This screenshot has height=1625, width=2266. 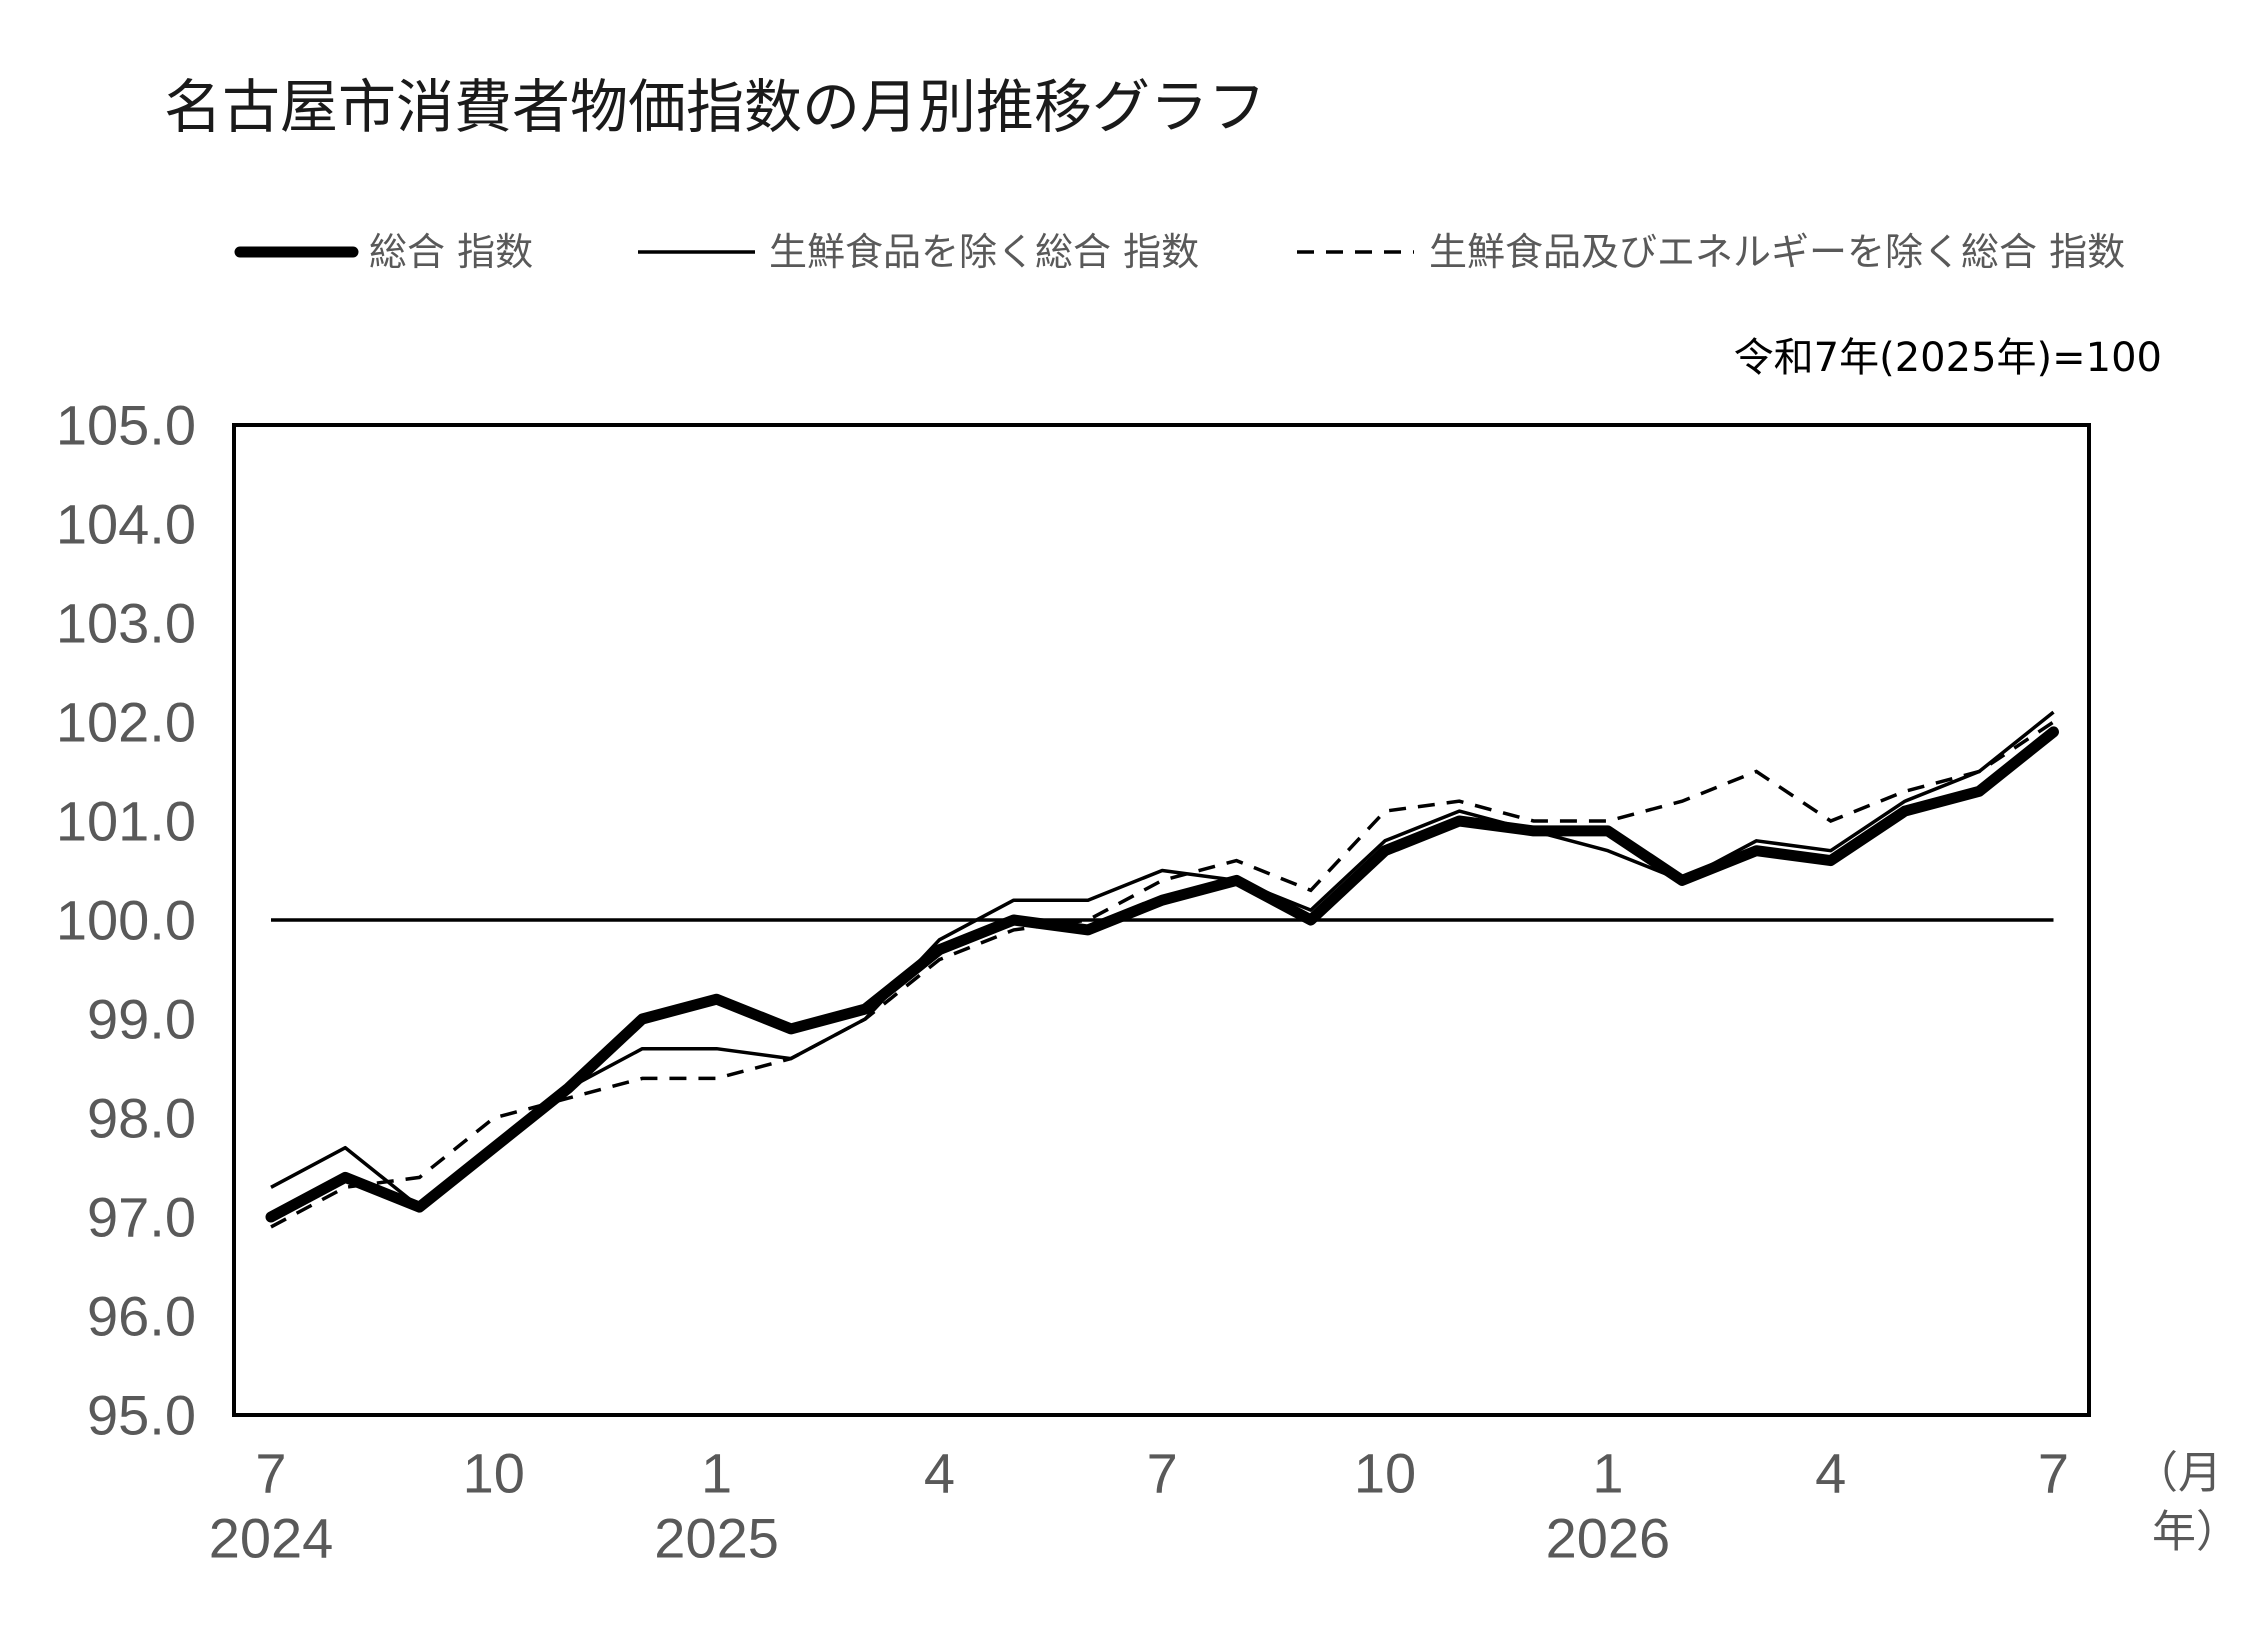 What do you see at coordinates (2196, 1532) in the screenshot?
I see `x-axis-unit-year: 年）` at bounding box center [2196, 1532].